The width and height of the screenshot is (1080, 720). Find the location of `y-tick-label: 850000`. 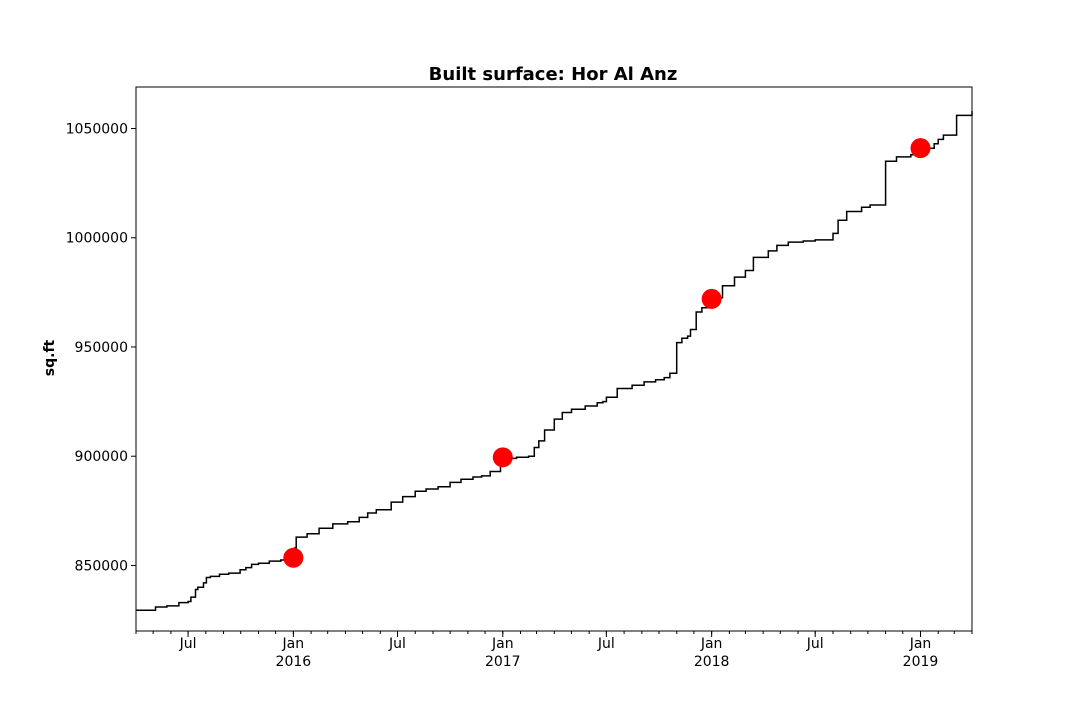

y-tick-label: 850000 is located at coordinates (101, 566).